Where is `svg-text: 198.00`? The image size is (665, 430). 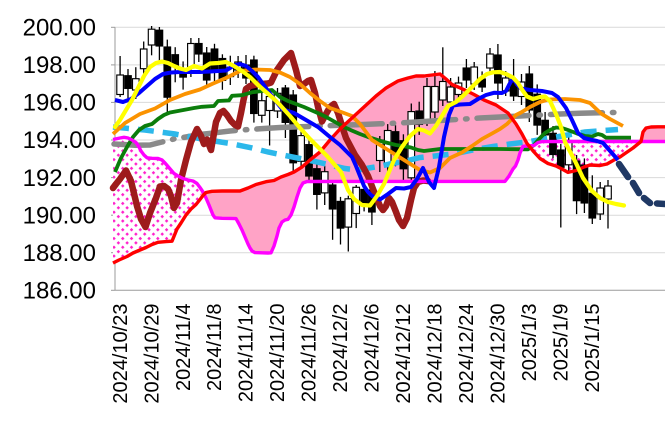
svg-text: 198.00 is located at coordinates (59, 65).